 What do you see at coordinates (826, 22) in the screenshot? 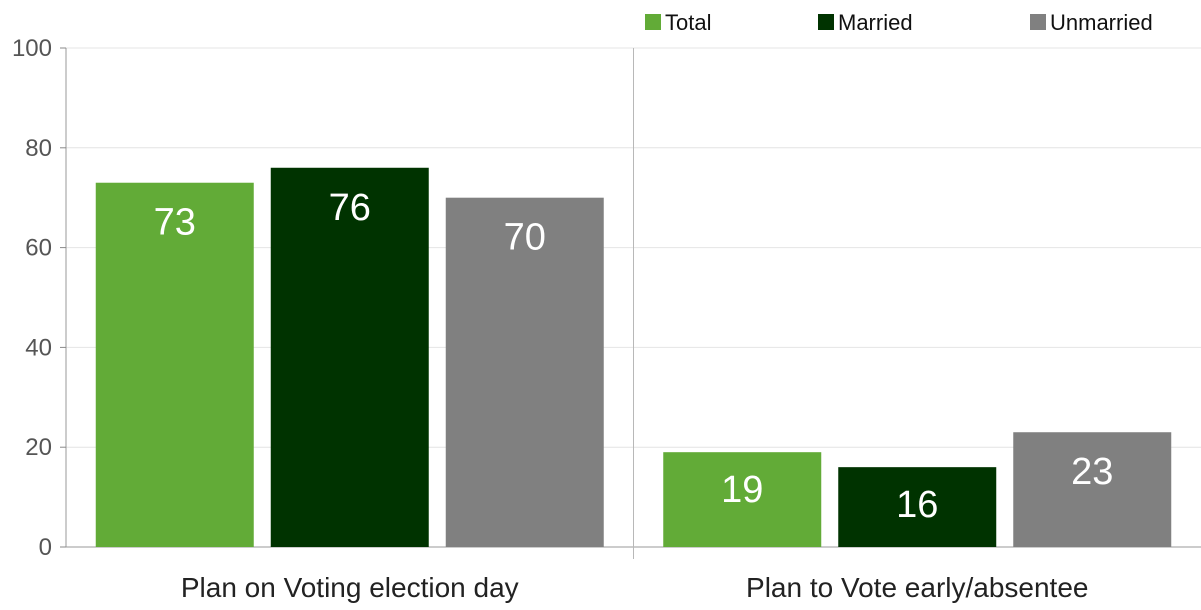
I see `legend-swatch-married` at bounding box center [826, 22].